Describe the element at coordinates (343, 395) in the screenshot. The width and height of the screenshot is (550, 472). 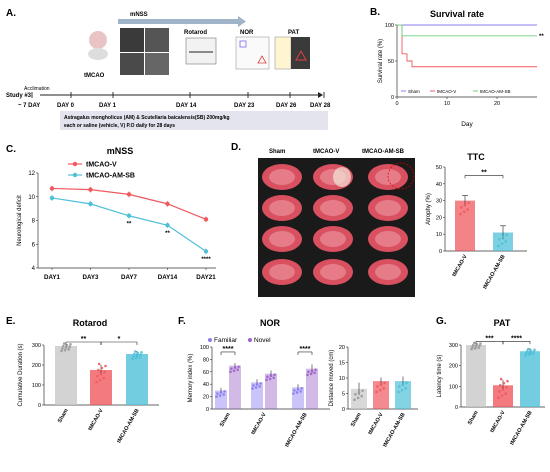
I see `y-tick-label: 5` at that location.